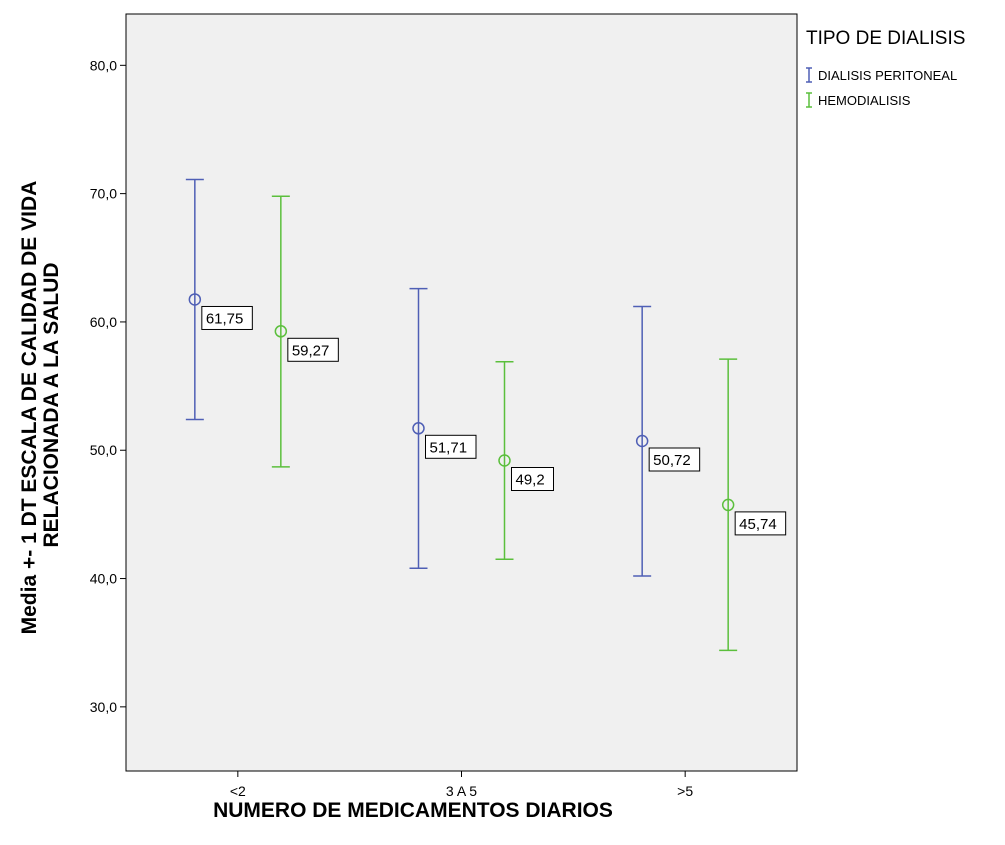 Image resolution: width=1005 pixels, height=845 pixels. I want to click on data-label: 51,71, so click(449, 447).